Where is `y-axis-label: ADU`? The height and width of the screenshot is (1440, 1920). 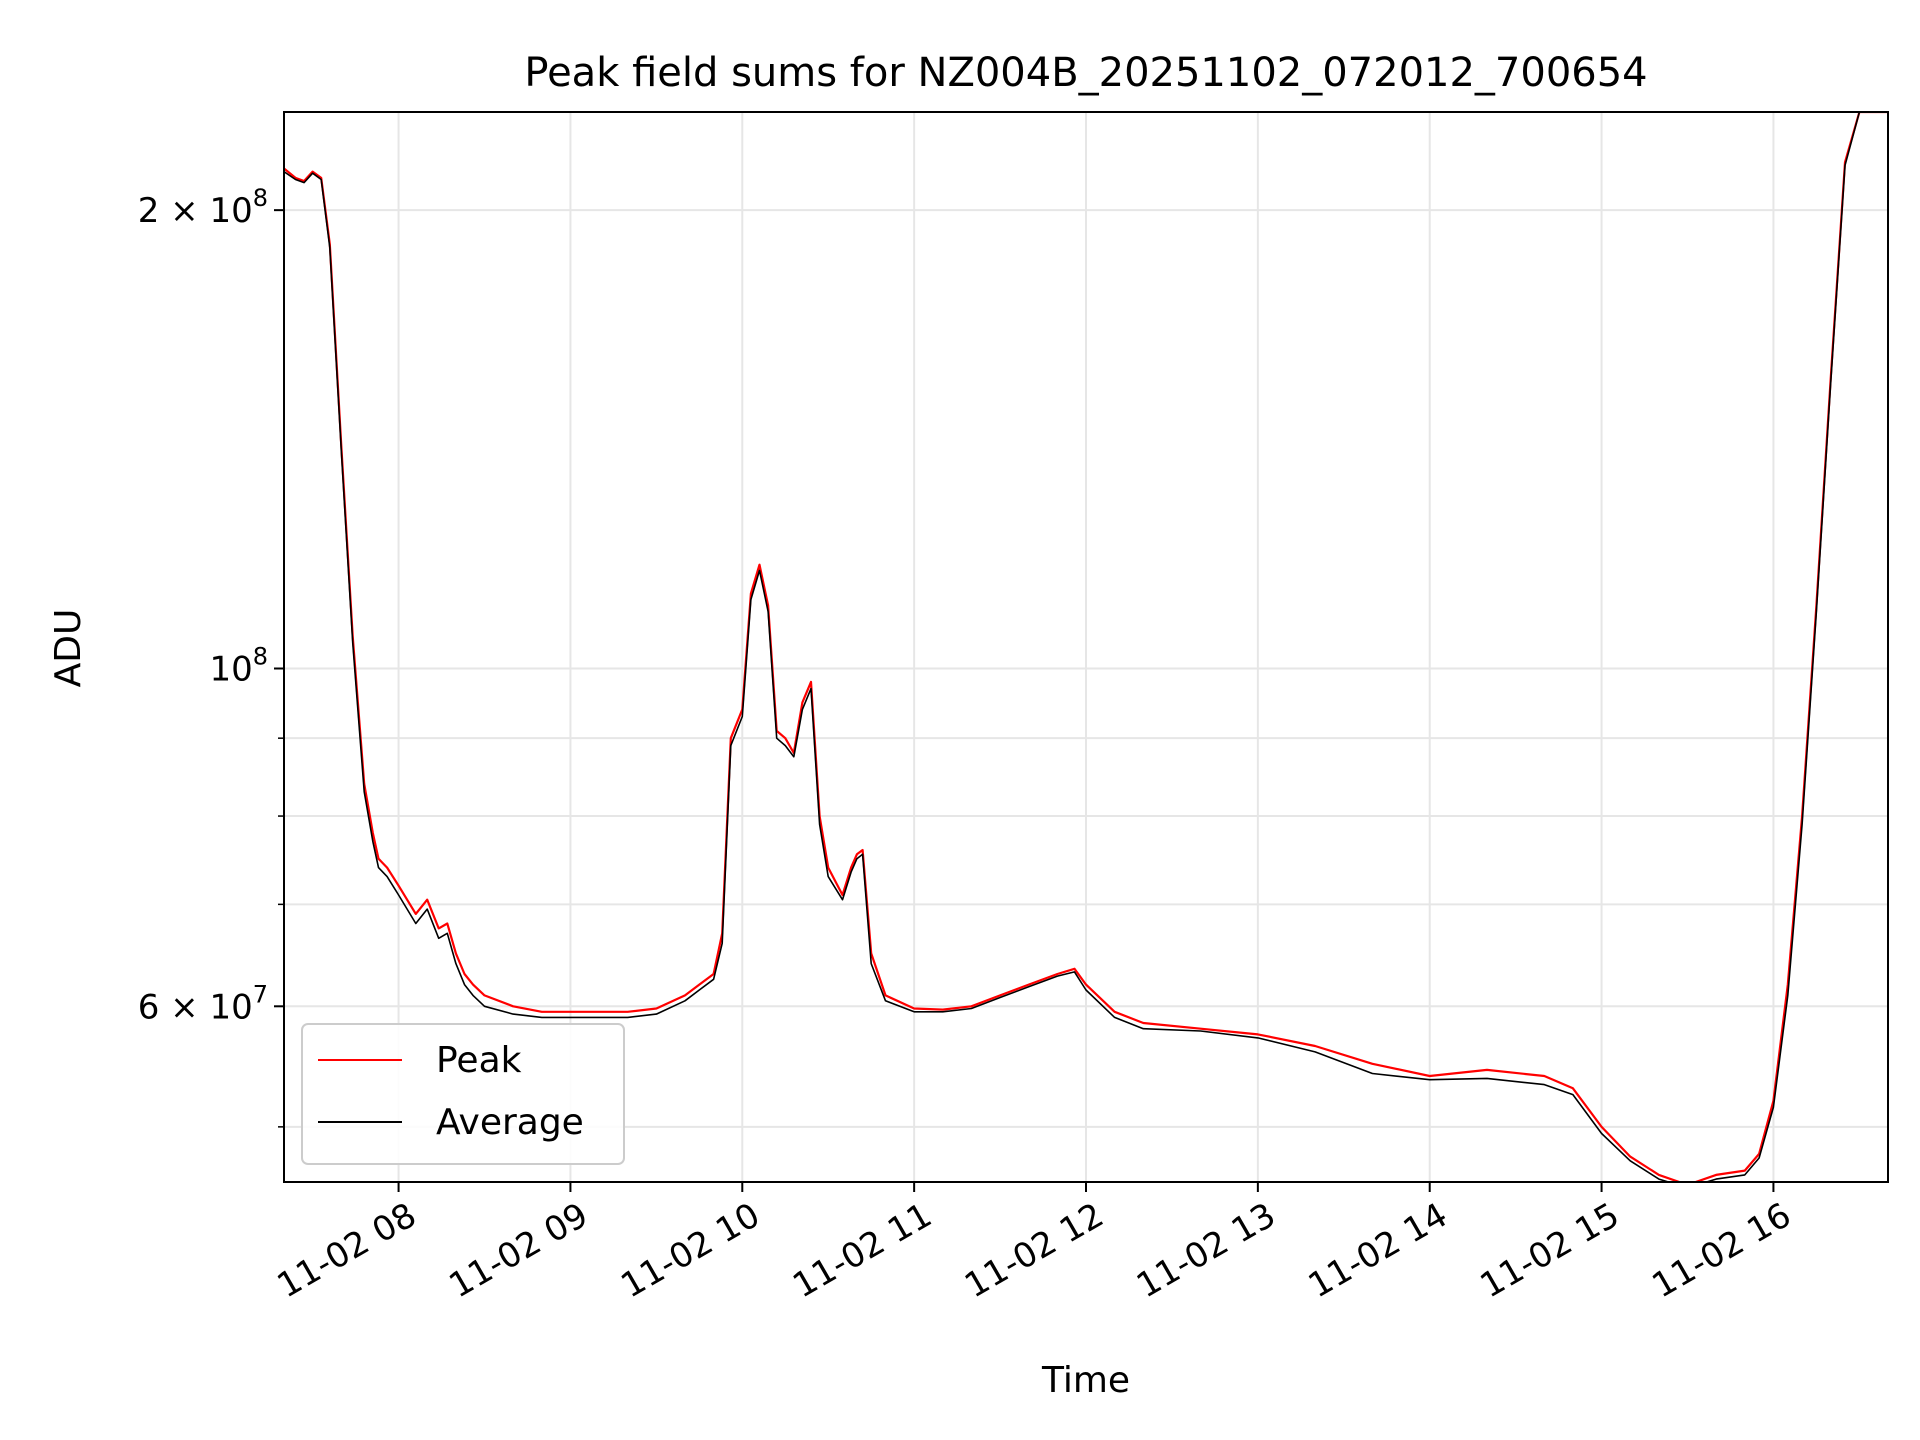
y-axis-label: ADU is located at coordinates (68, 648).